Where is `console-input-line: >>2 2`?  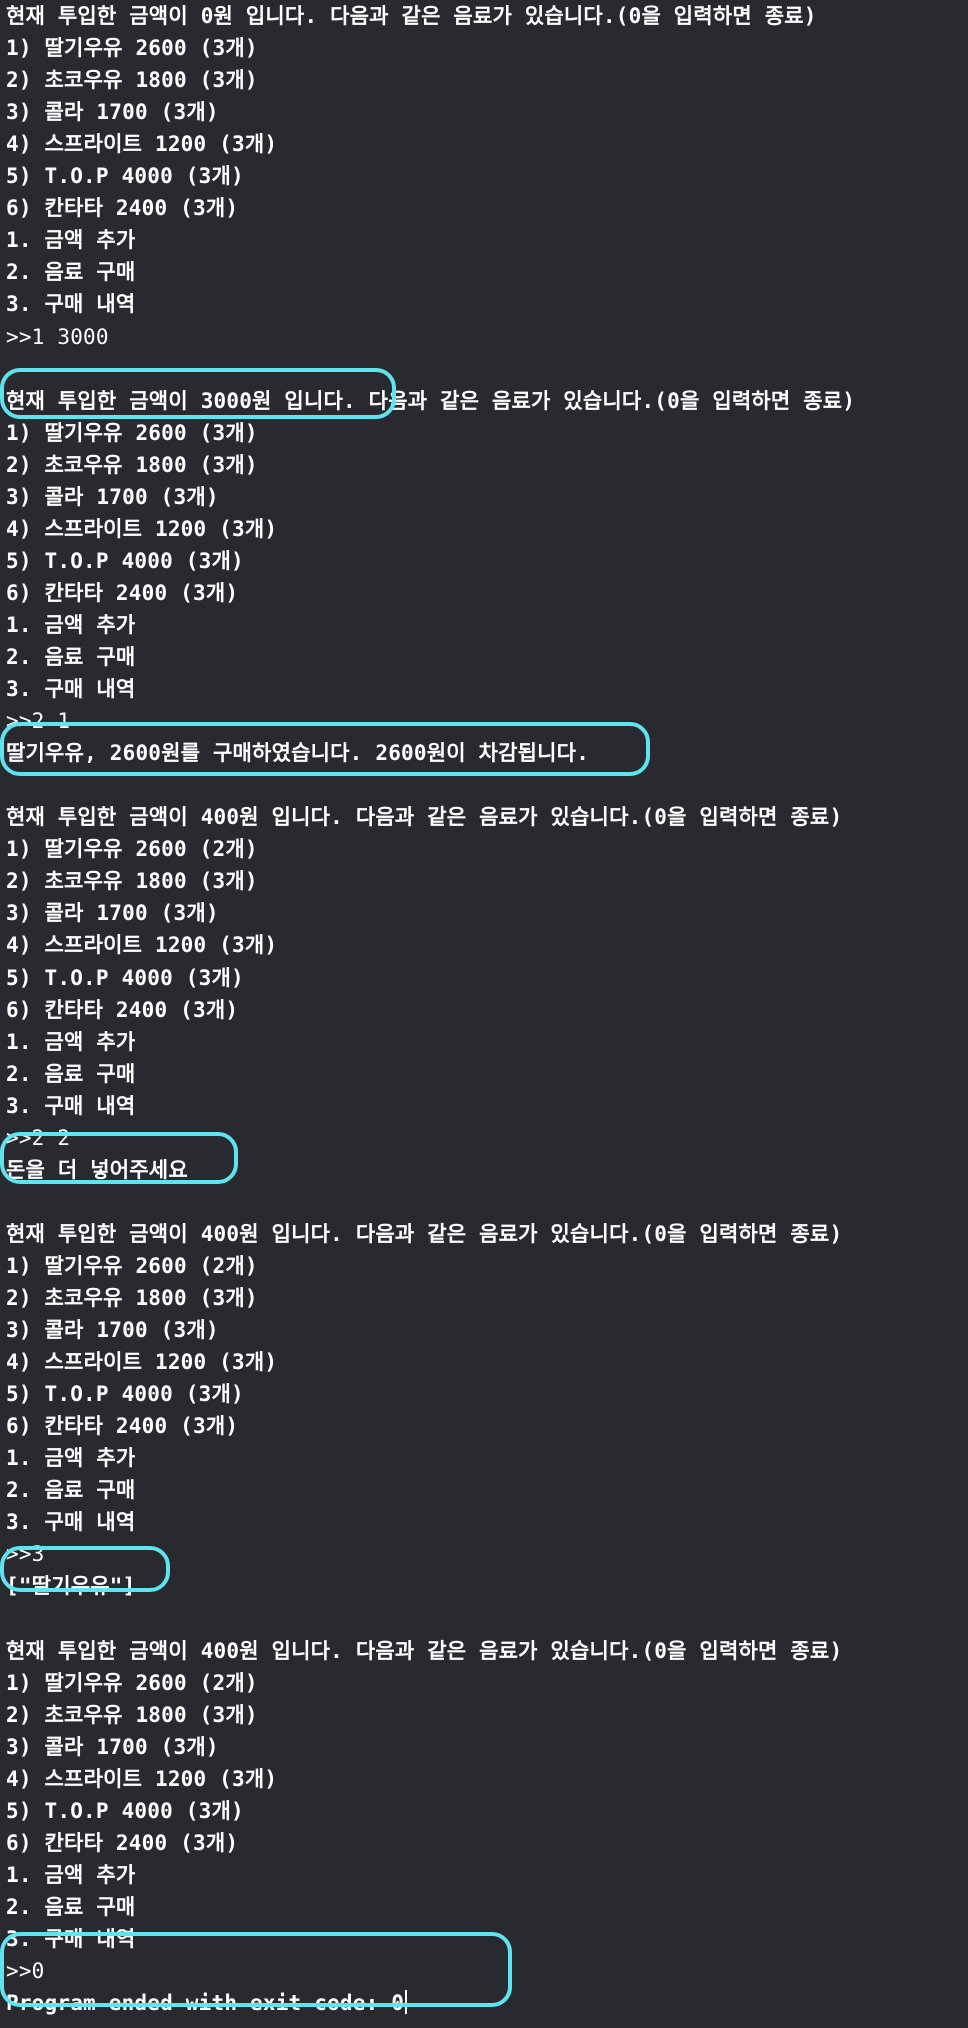 console-input-line: >>2 2 is located at coordinates (38, 1137).